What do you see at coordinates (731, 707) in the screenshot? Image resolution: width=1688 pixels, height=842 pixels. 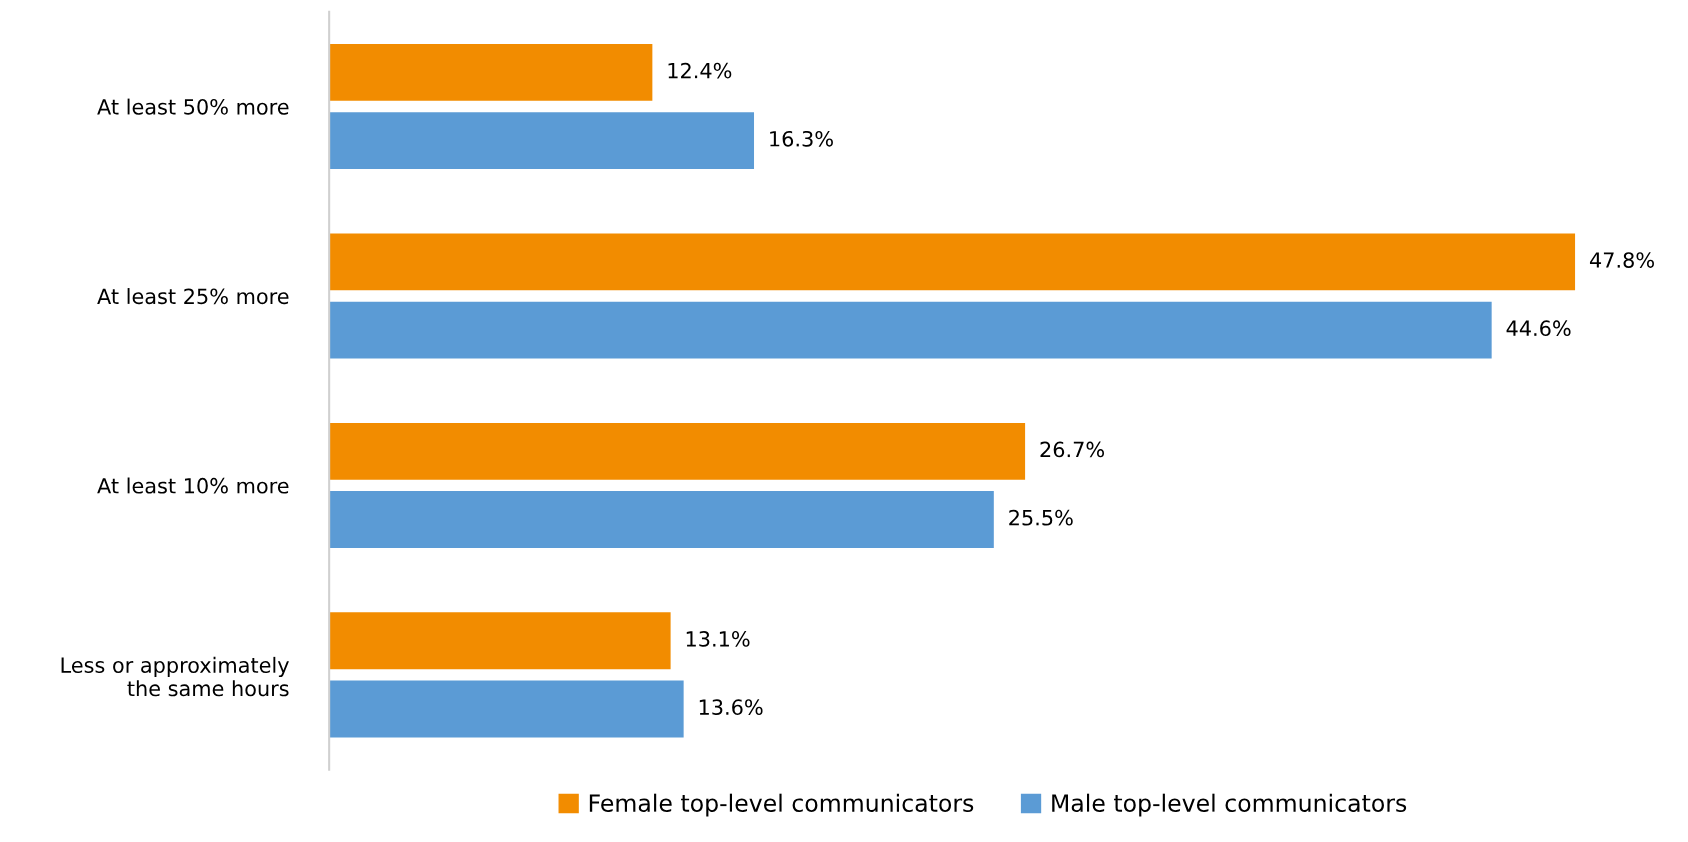 I see `data-label: 13.6%` at bounding box center [731, 707].